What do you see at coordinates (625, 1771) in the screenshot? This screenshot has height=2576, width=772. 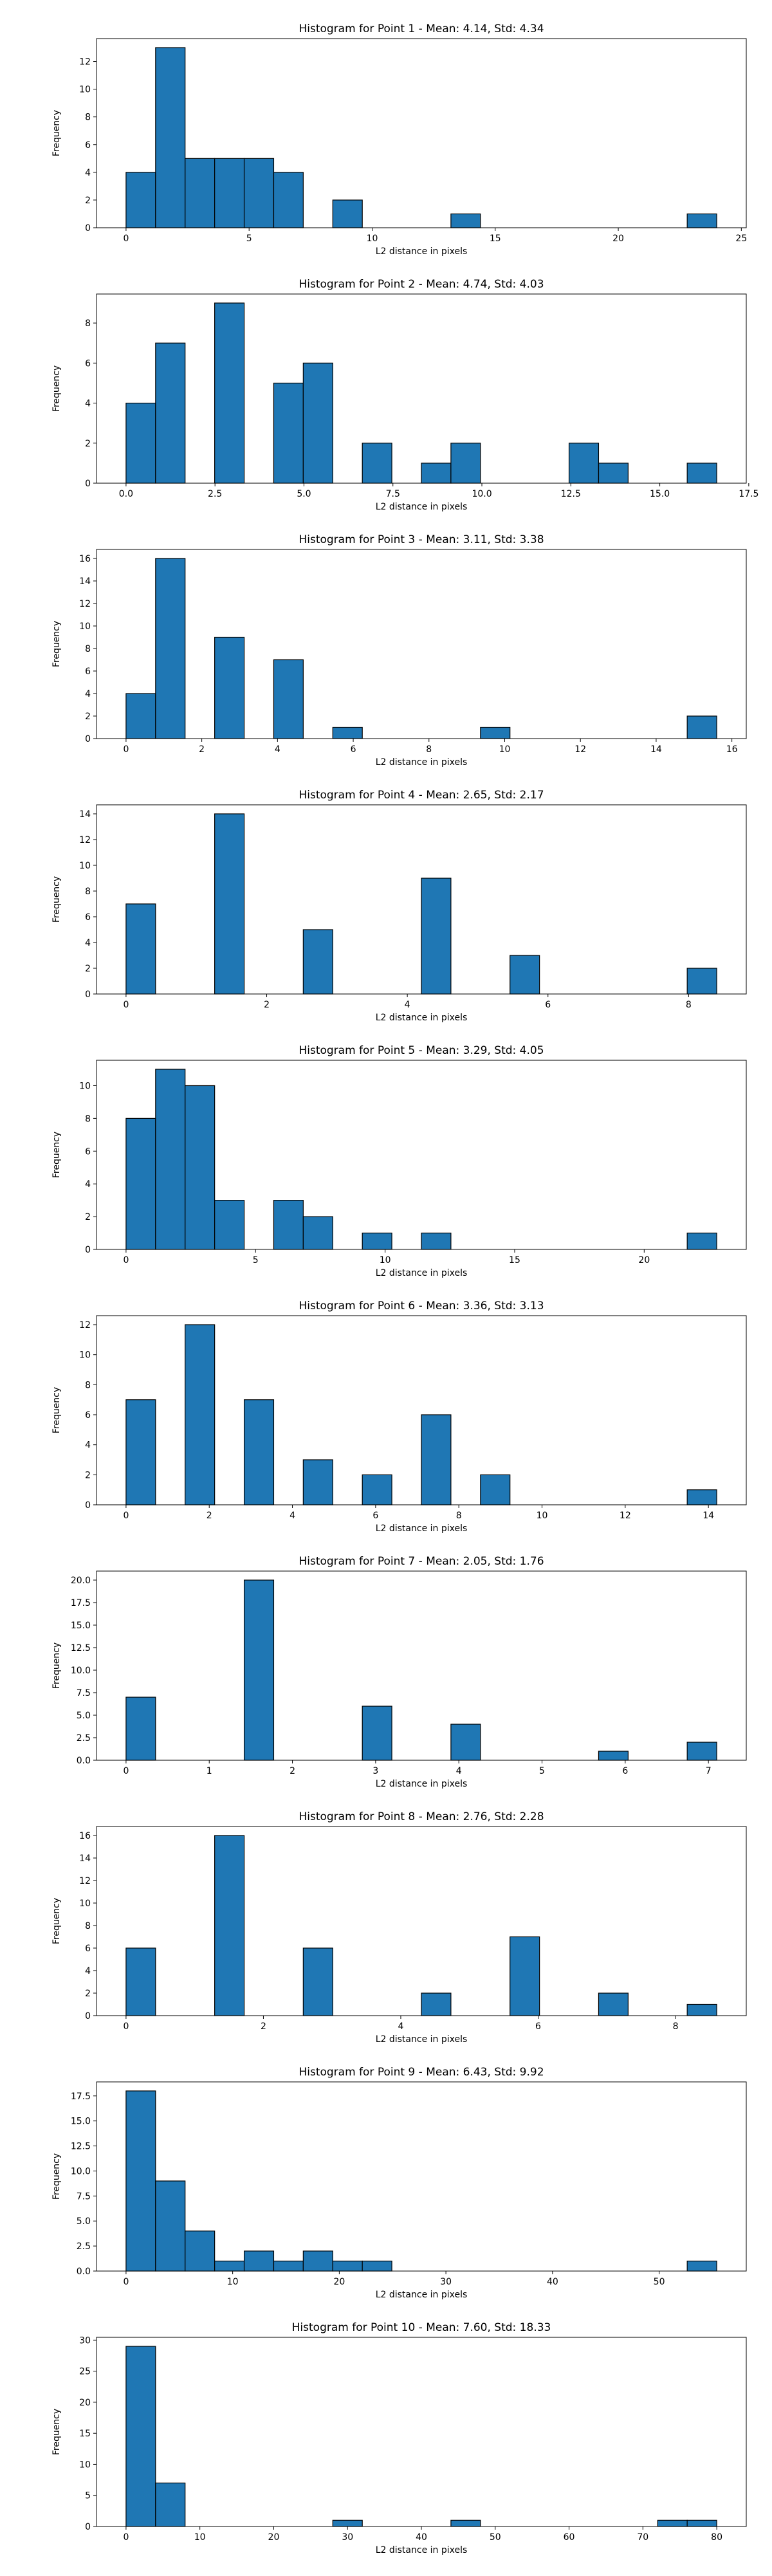 I see `x-tick-label: 6` at bounding box center [625, 1771].